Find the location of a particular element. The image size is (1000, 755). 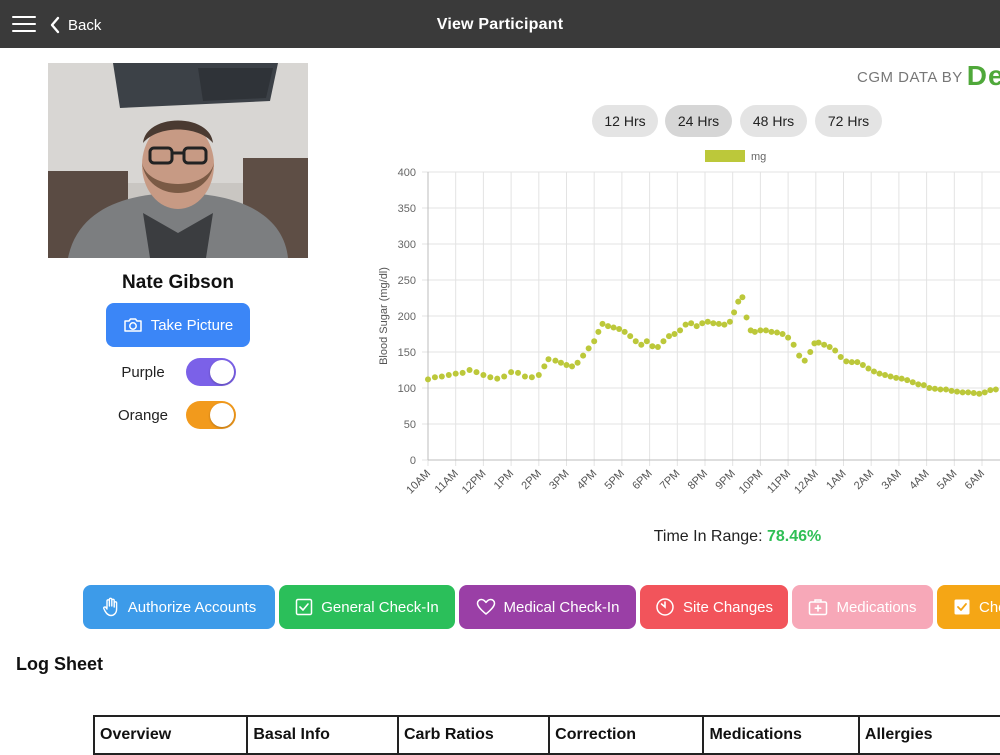

toggle-label-purple: Purple is located at coordinates (143, 372).